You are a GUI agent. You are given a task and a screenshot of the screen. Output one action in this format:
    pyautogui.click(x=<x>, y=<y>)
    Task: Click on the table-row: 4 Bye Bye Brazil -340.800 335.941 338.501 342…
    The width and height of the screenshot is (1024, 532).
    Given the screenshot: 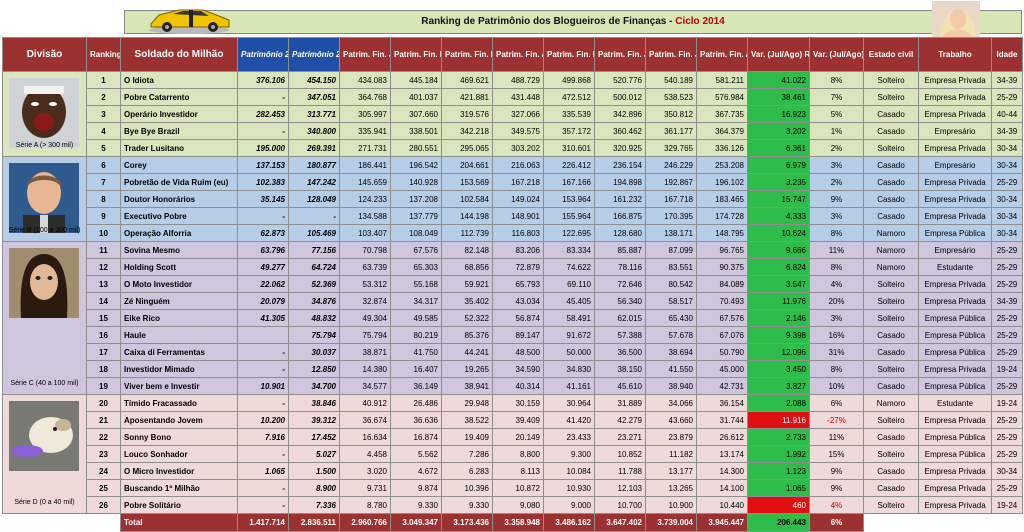 What is the action you would take?
    pyautogui.click(x=513, y=131)
    